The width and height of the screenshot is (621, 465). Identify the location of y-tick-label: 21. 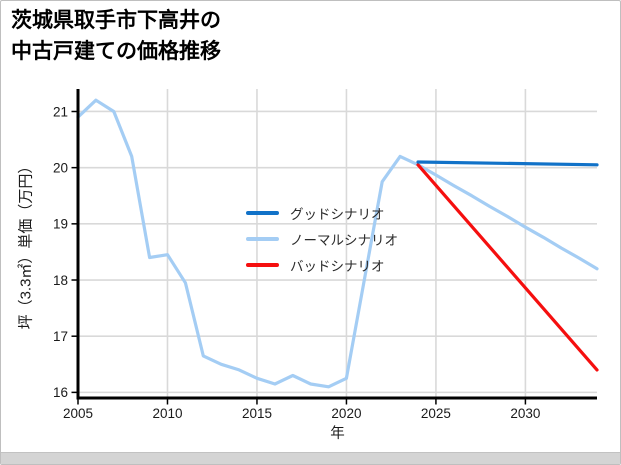
(60, 111).